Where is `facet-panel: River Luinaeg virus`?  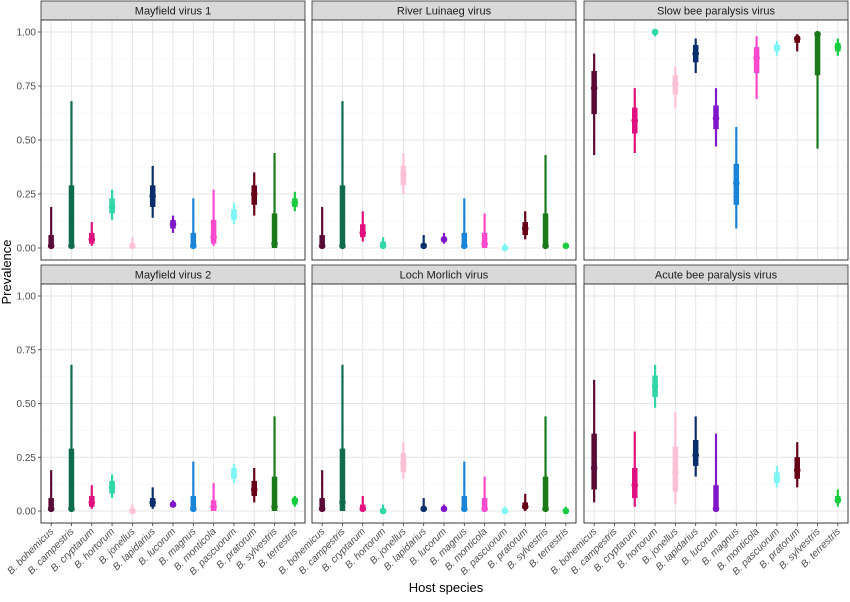
facet-panel: River Luinaeg virus is located at coordinates (444, 130).